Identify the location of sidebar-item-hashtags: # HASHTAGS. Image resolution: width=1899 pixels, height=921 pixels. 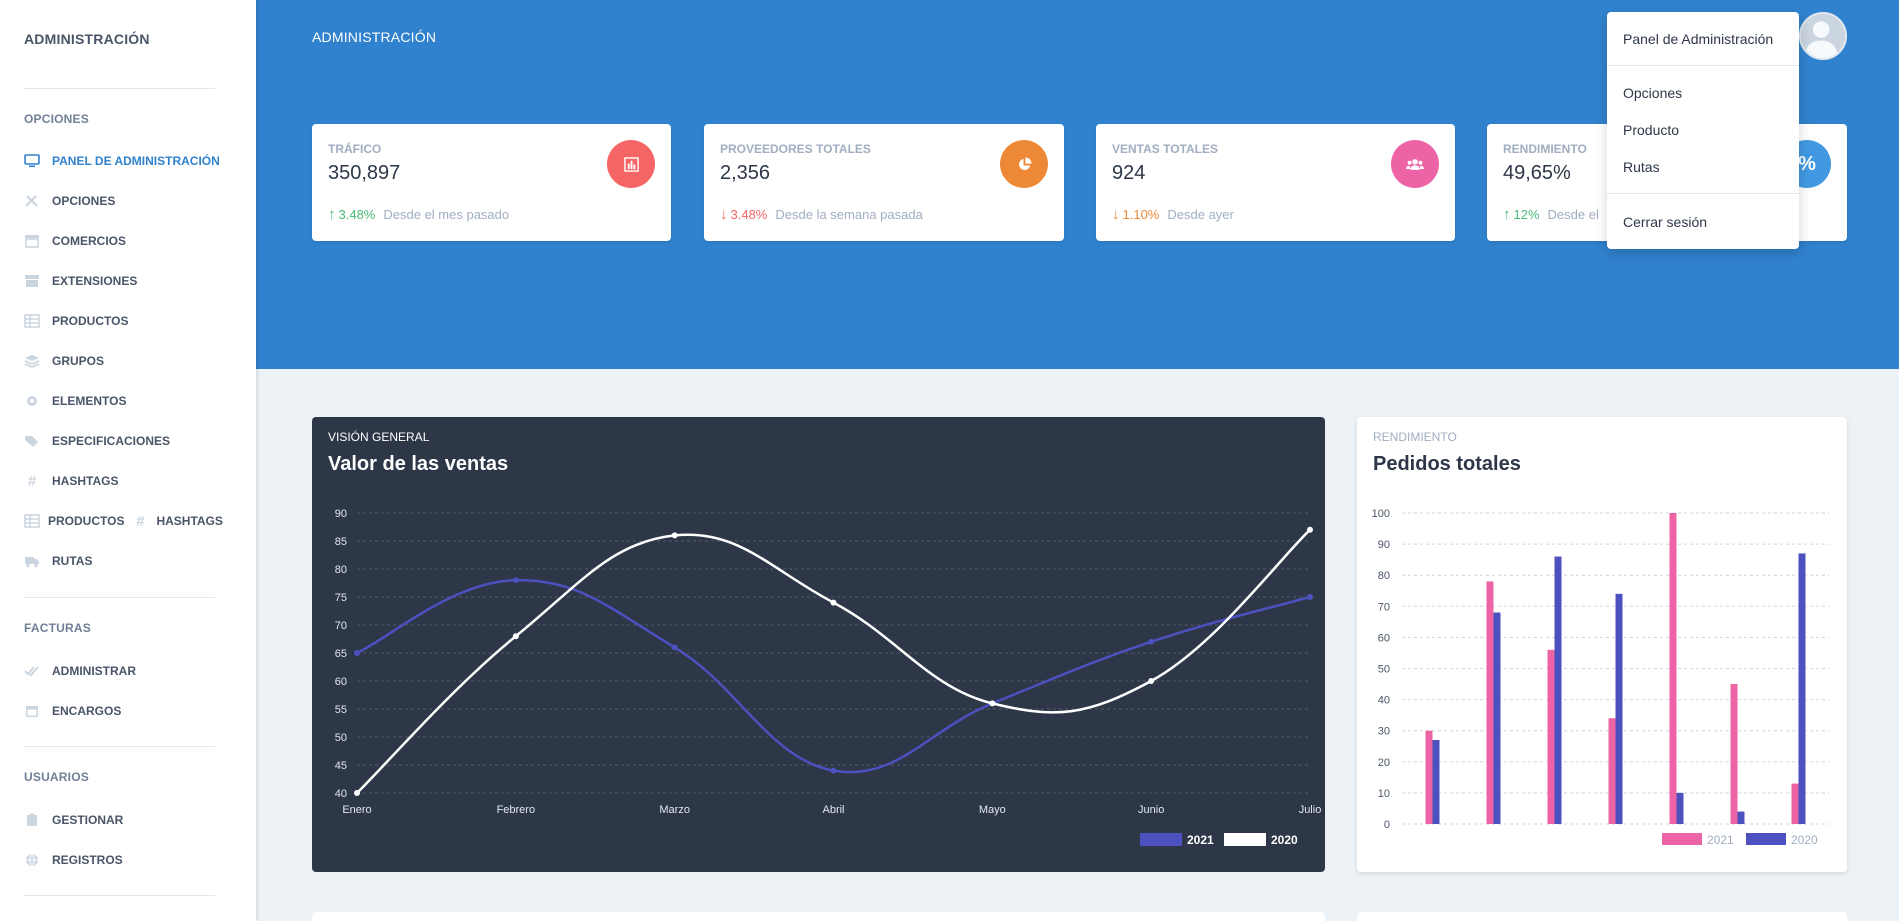
(71, 481).